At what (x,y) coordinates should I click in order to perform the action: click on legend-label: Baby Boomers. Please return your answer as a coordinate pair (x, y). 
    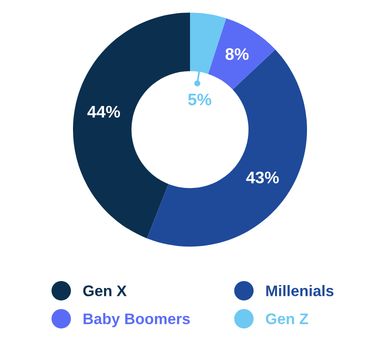
    Looking at the image, I should click on (137, 320).